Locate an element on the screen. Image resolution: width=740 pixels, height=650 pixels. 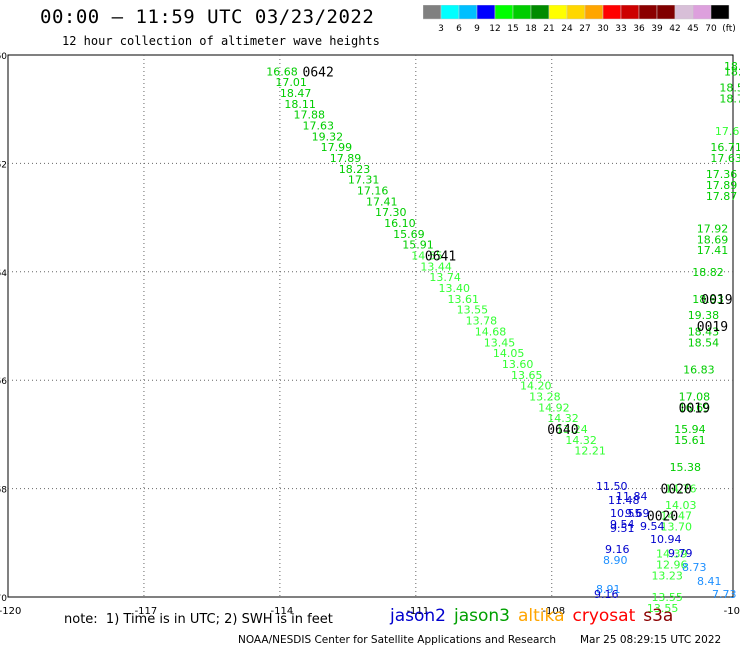
wave-height-label: 7.73 is located at coordinates (724, 594).